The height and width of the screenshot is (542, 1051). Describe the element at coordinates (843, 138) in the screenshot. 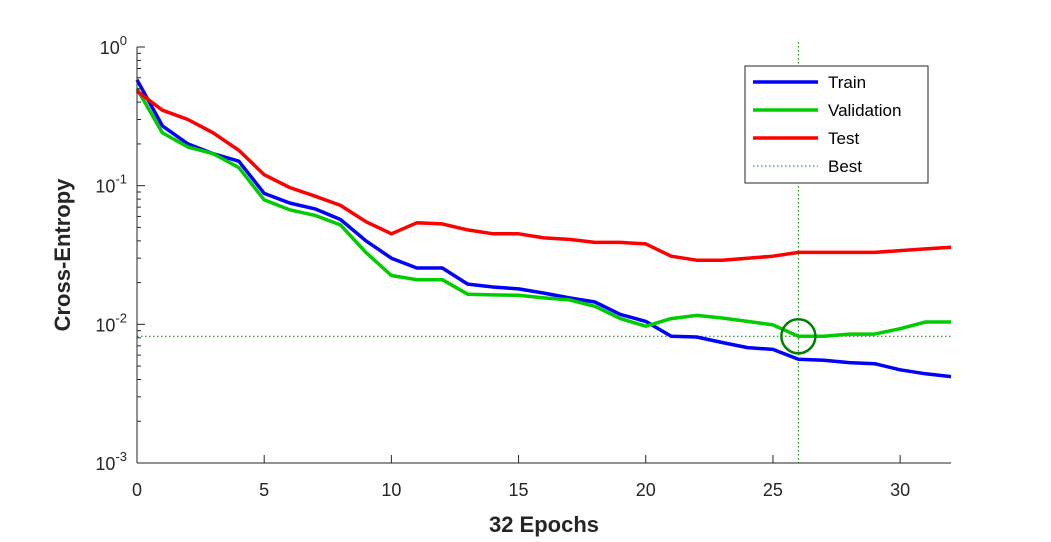

I see `legend-label-test: Test` at that location.